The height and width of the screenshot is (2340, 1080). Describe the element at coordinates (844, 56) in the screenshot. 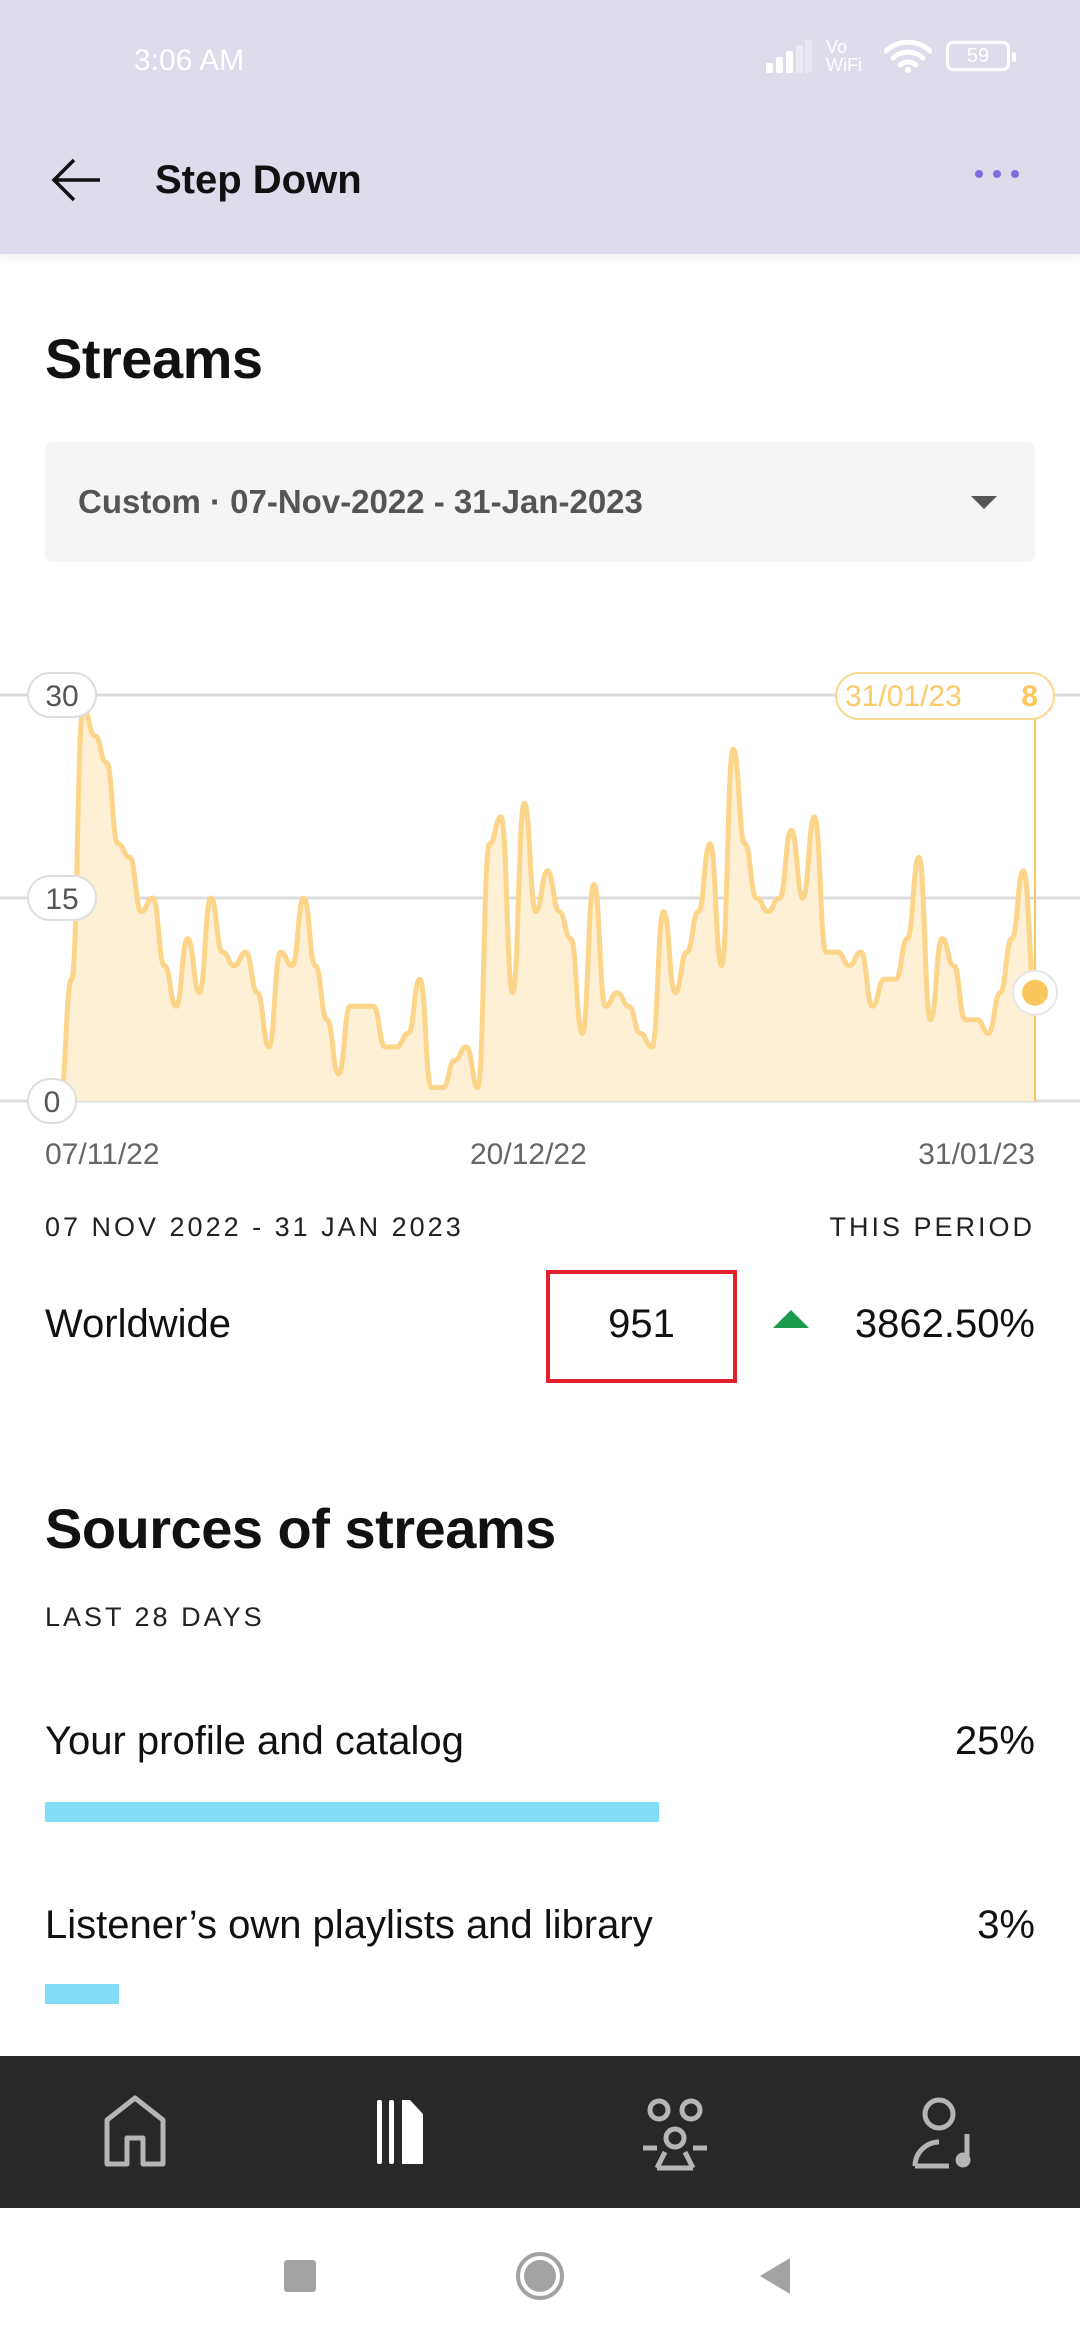

I see `vowifi-label: Vo WiFi` at that location.